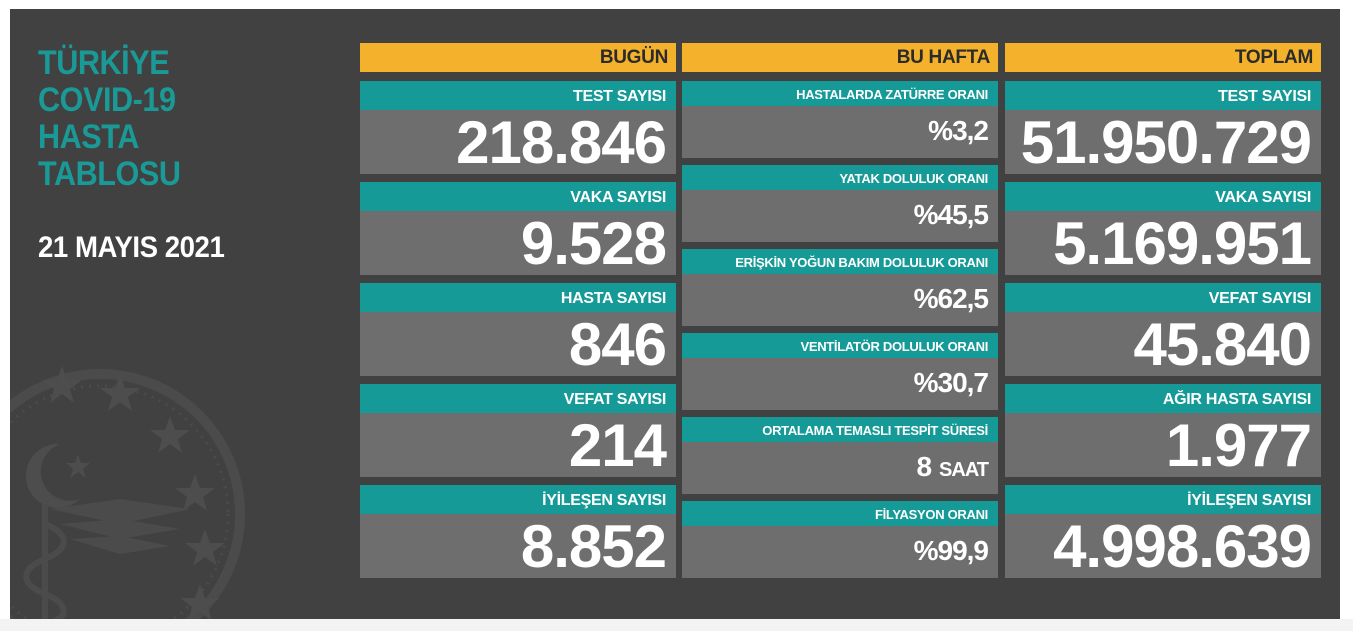 The width and height of the screenshot is (1353, 631). I want to click on card-value: 51.950.729, so click(1163, 143).